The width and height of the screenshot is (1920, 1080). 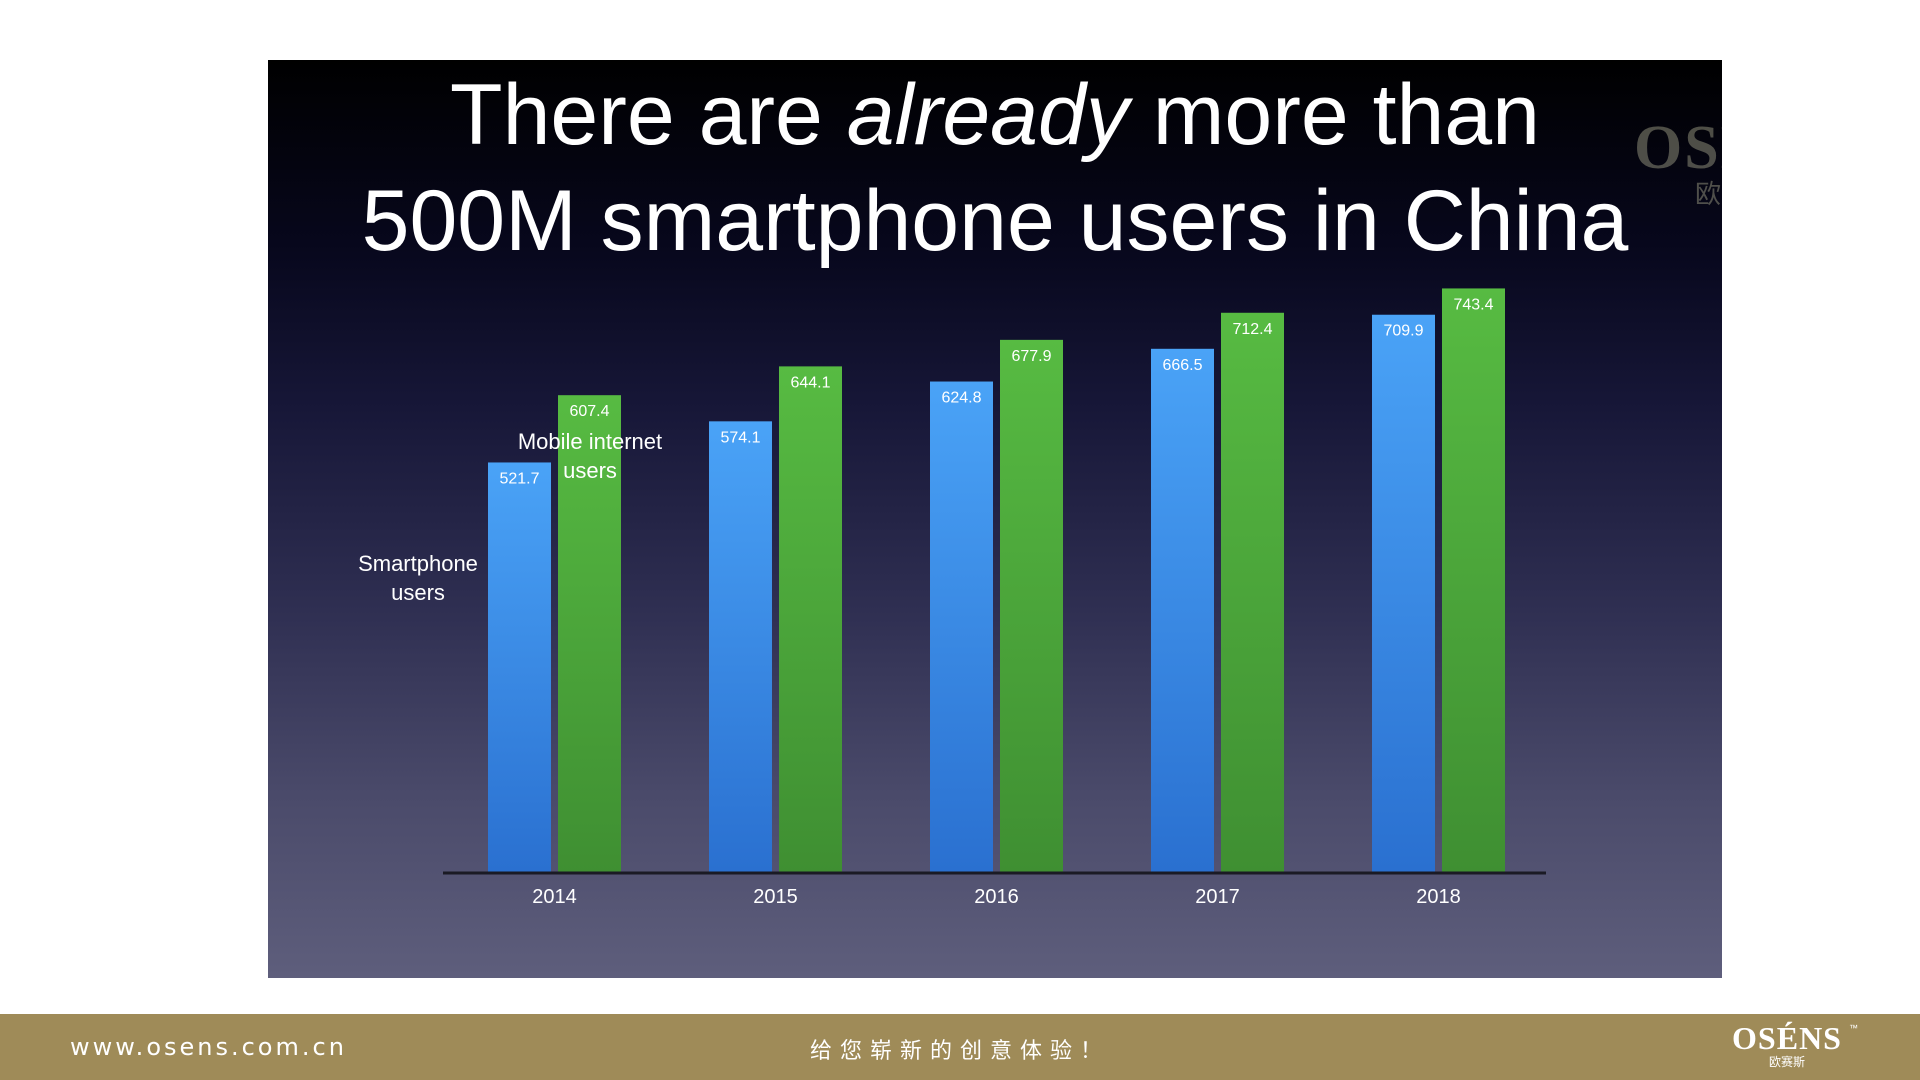 I want to click on footer-url-link: www.osens.com.cn, so click(x=208, y=1047).